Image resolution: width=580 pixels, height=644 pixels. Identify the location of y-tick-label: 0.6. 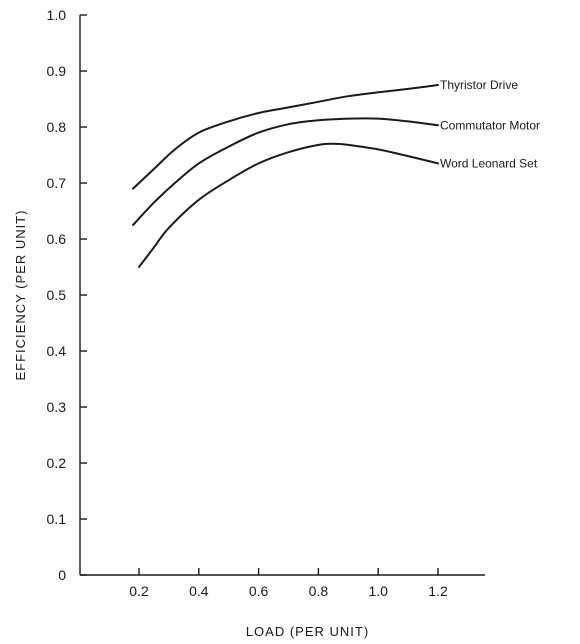
(57, 239).